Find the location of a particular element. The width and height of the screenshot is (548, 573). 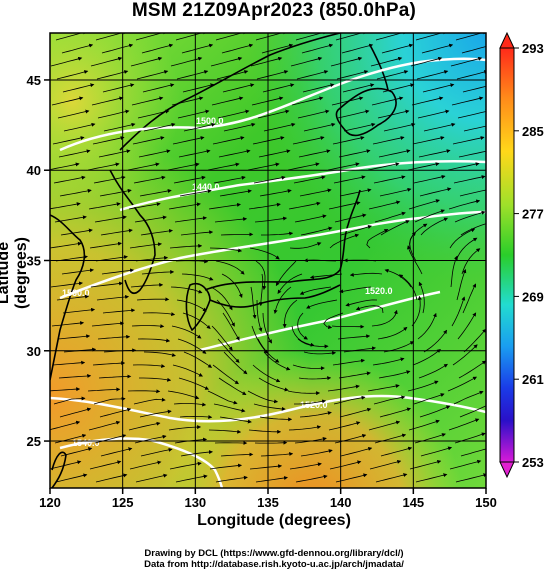

contour-label: 1560.0 is located at coordinates (76, 293).